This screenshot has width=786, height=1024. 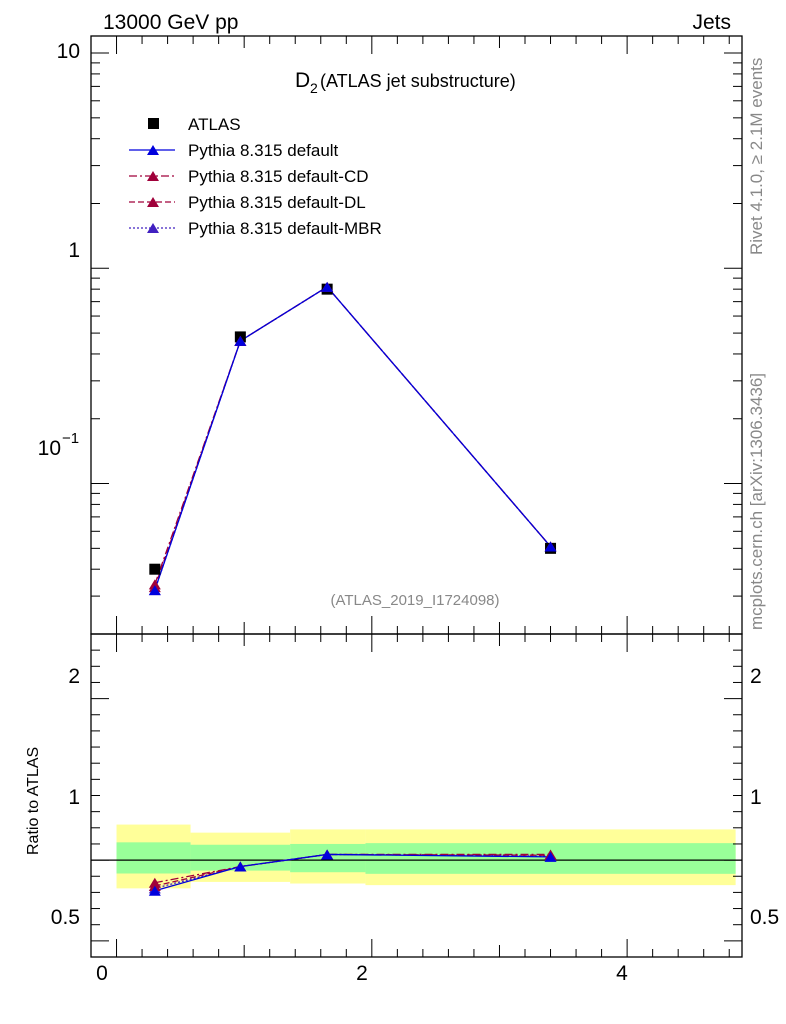 What do you see at coordinates (278, 176) in the screenshot?
I see `legend-label-default-cd: Pythia 8.315 default-CD` at bounding box center [278, 176].